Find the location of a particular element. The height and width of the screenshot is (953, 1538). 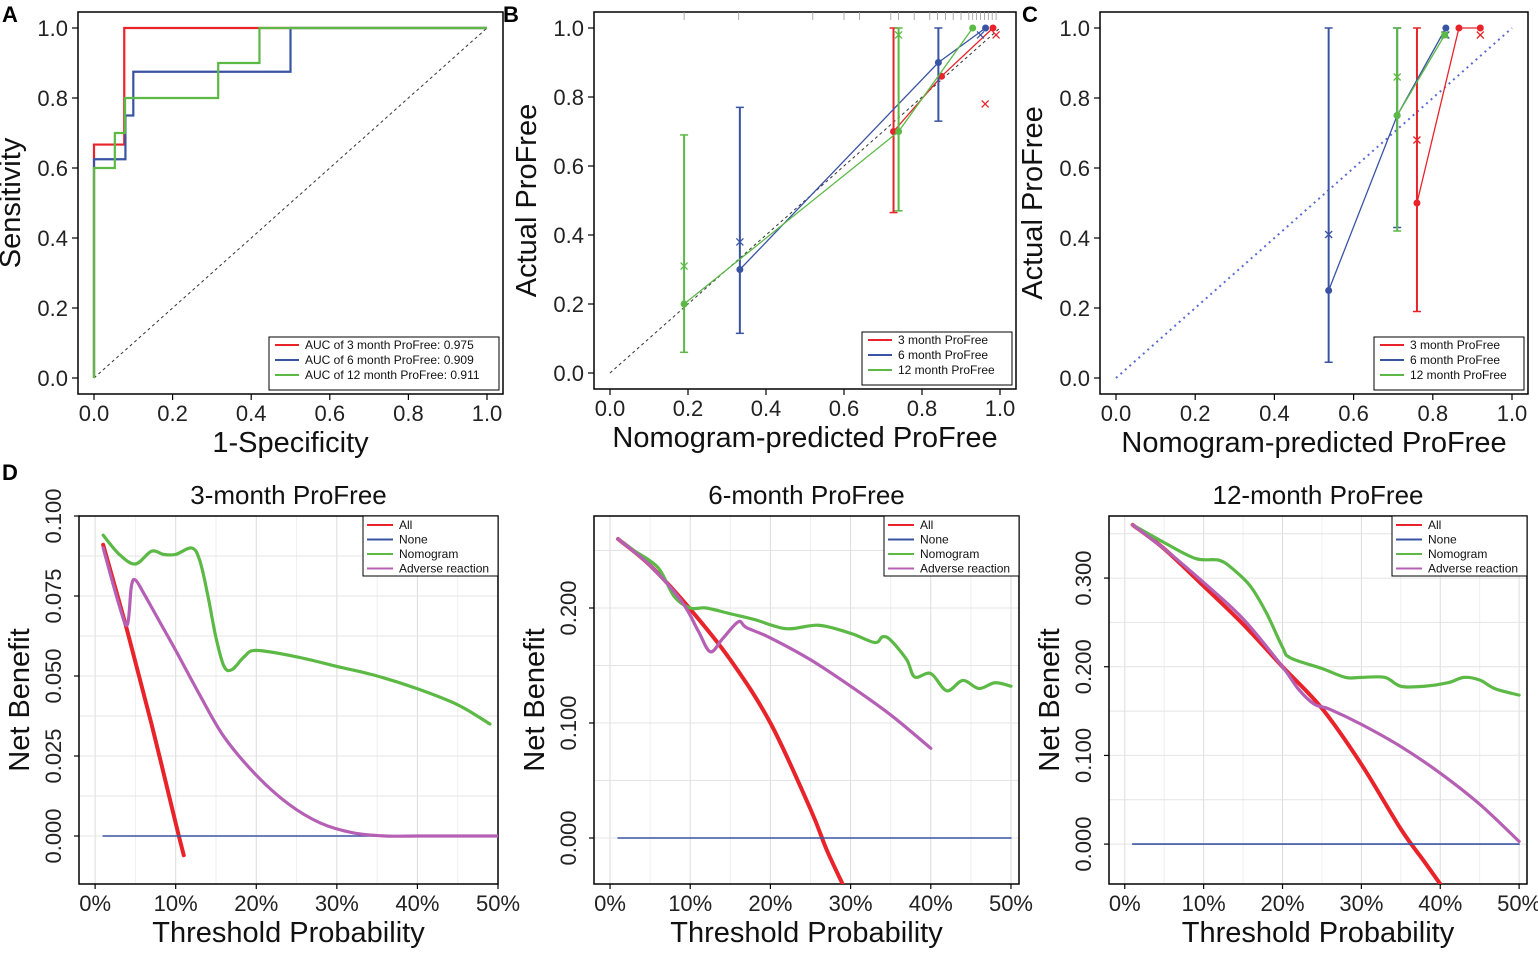

y-axis-label: Actual ProFree is located at coordinates (527, 200).